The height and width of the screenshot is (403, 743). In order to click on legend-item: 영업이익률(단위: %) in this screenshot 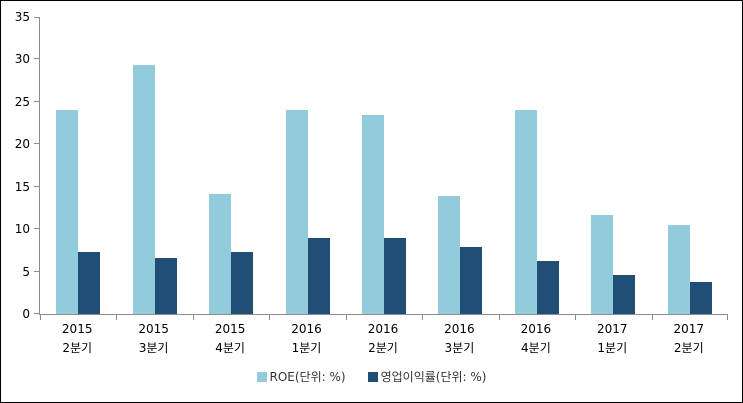, I will do `click(427, 377)`.